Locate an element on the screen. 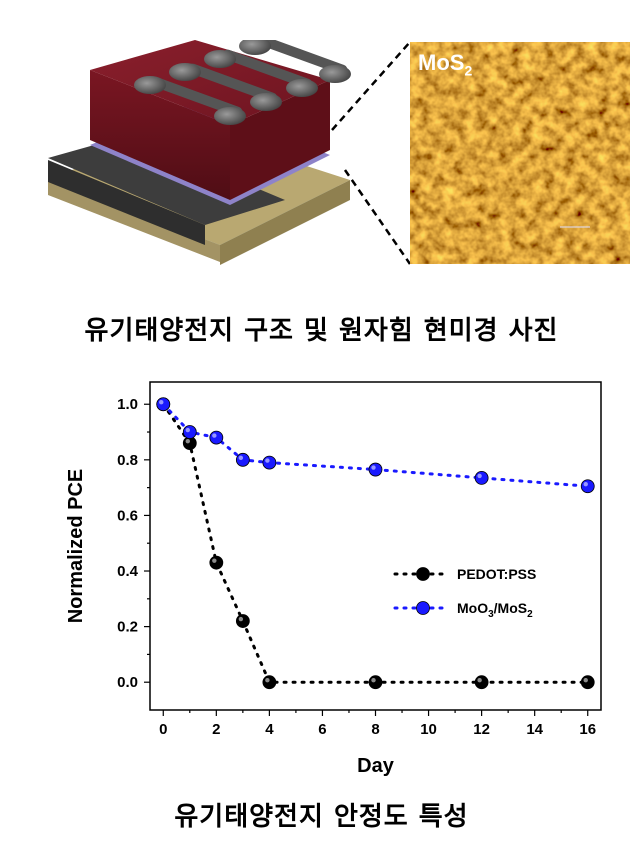  legend-label: MoO3/MoS2 is located at coordinates (495, 610).